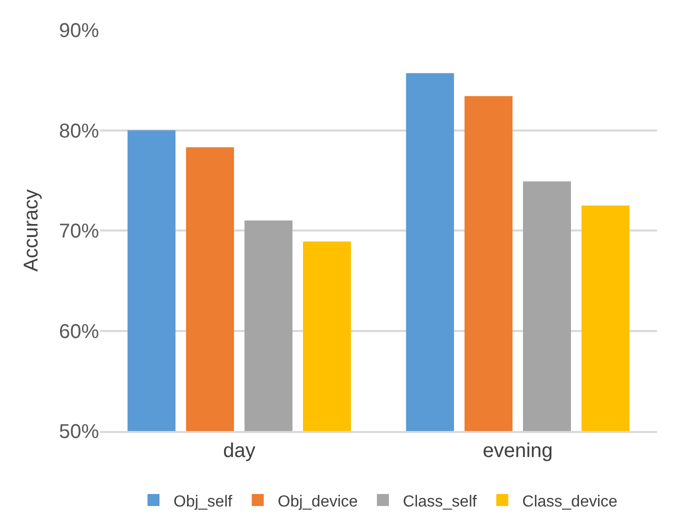 The width and height of the screenshot is (687, 529). Describe the element at coordinates (31, 230) in the screenshot. I see `y-axis-title: Accuracy` at that location.